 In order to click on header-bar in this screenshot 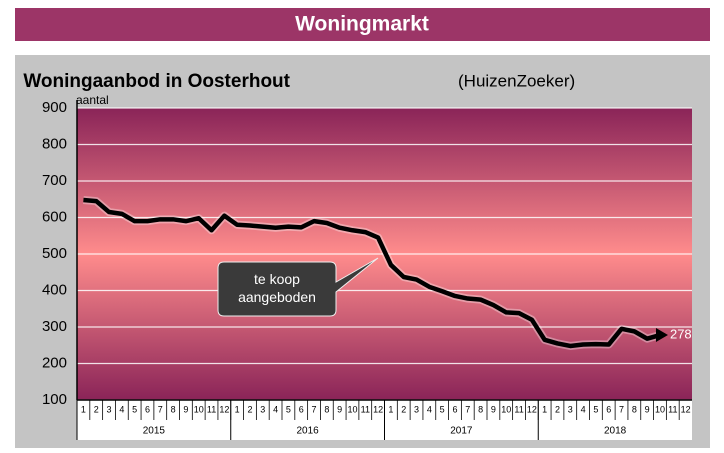, I will do `click(362, 24)`.